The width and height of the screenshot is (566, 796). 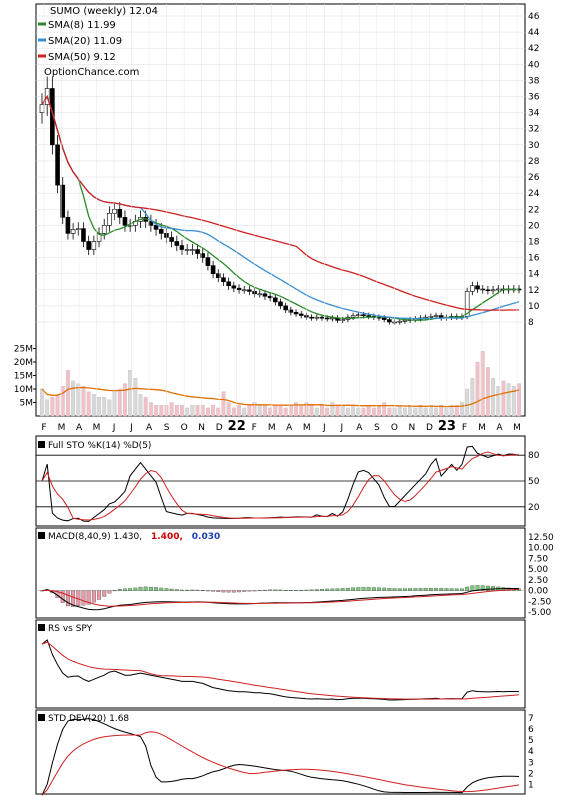 What do you see at coordinates (43, 428) in the screenshot?
I see `x-tick-label: F` at bounding box center [43, 428].